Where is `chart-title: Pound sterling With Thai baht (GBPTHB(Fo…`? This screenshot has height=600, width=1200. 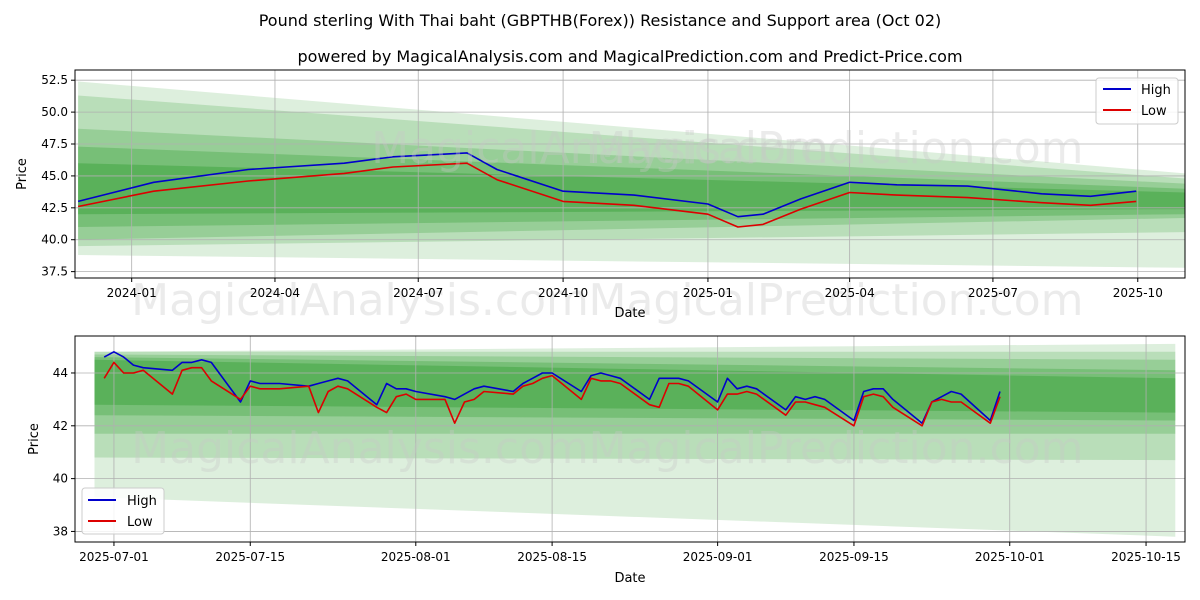 chart-title: Pound sterling With Thai baht (GBPTHB(Fo… is located at coordinates (600, 20).